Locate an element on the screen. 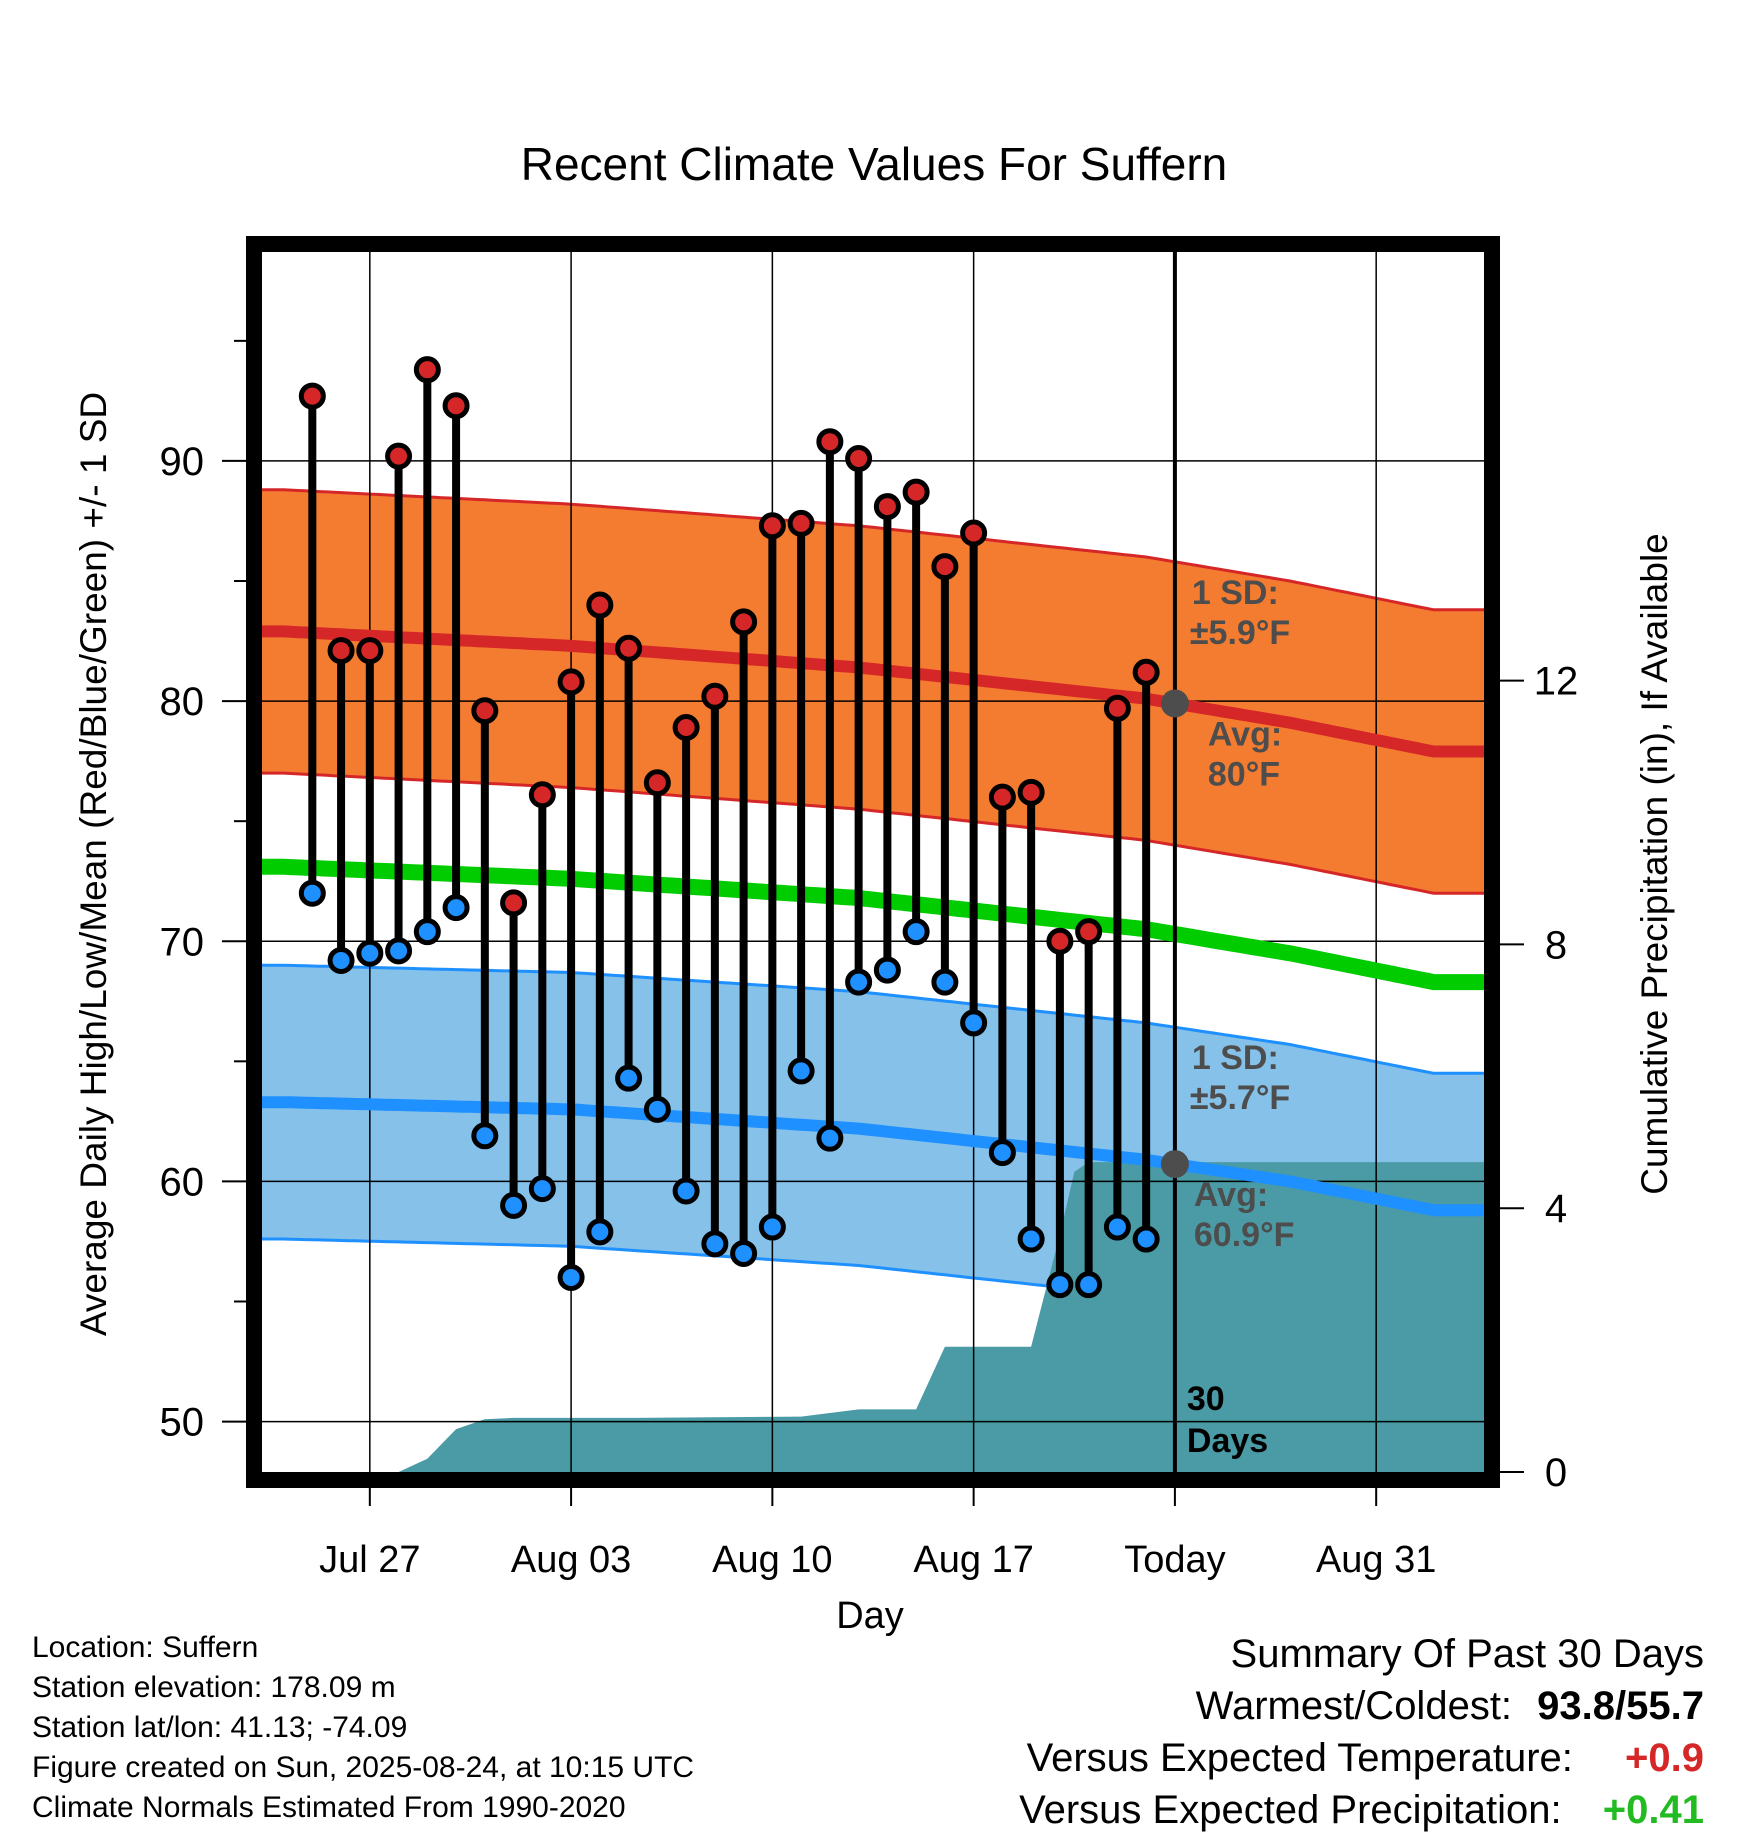 This screenshot has height=1836, width=1748. chart-title: Recent Climate Values For Suffern is located at coordinates (874, 164).